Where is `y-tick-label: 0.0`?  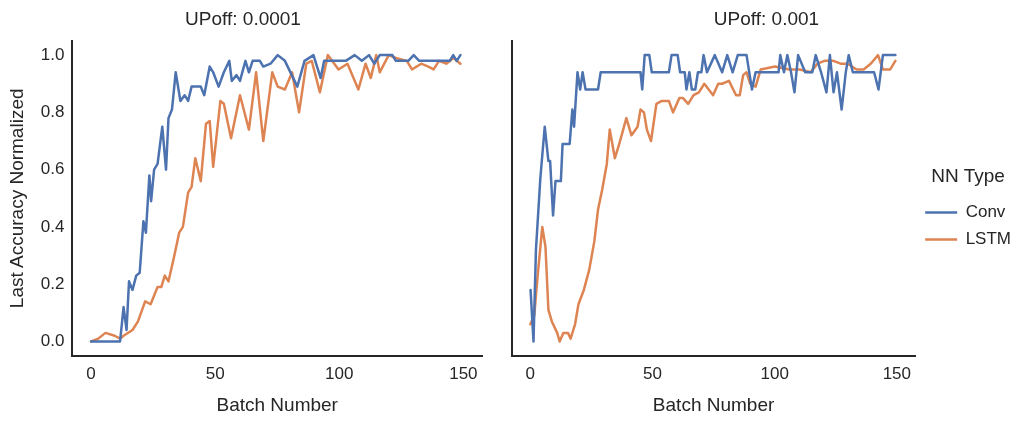 y-tick-label: 0.0 is located at coordinates (52, 341).